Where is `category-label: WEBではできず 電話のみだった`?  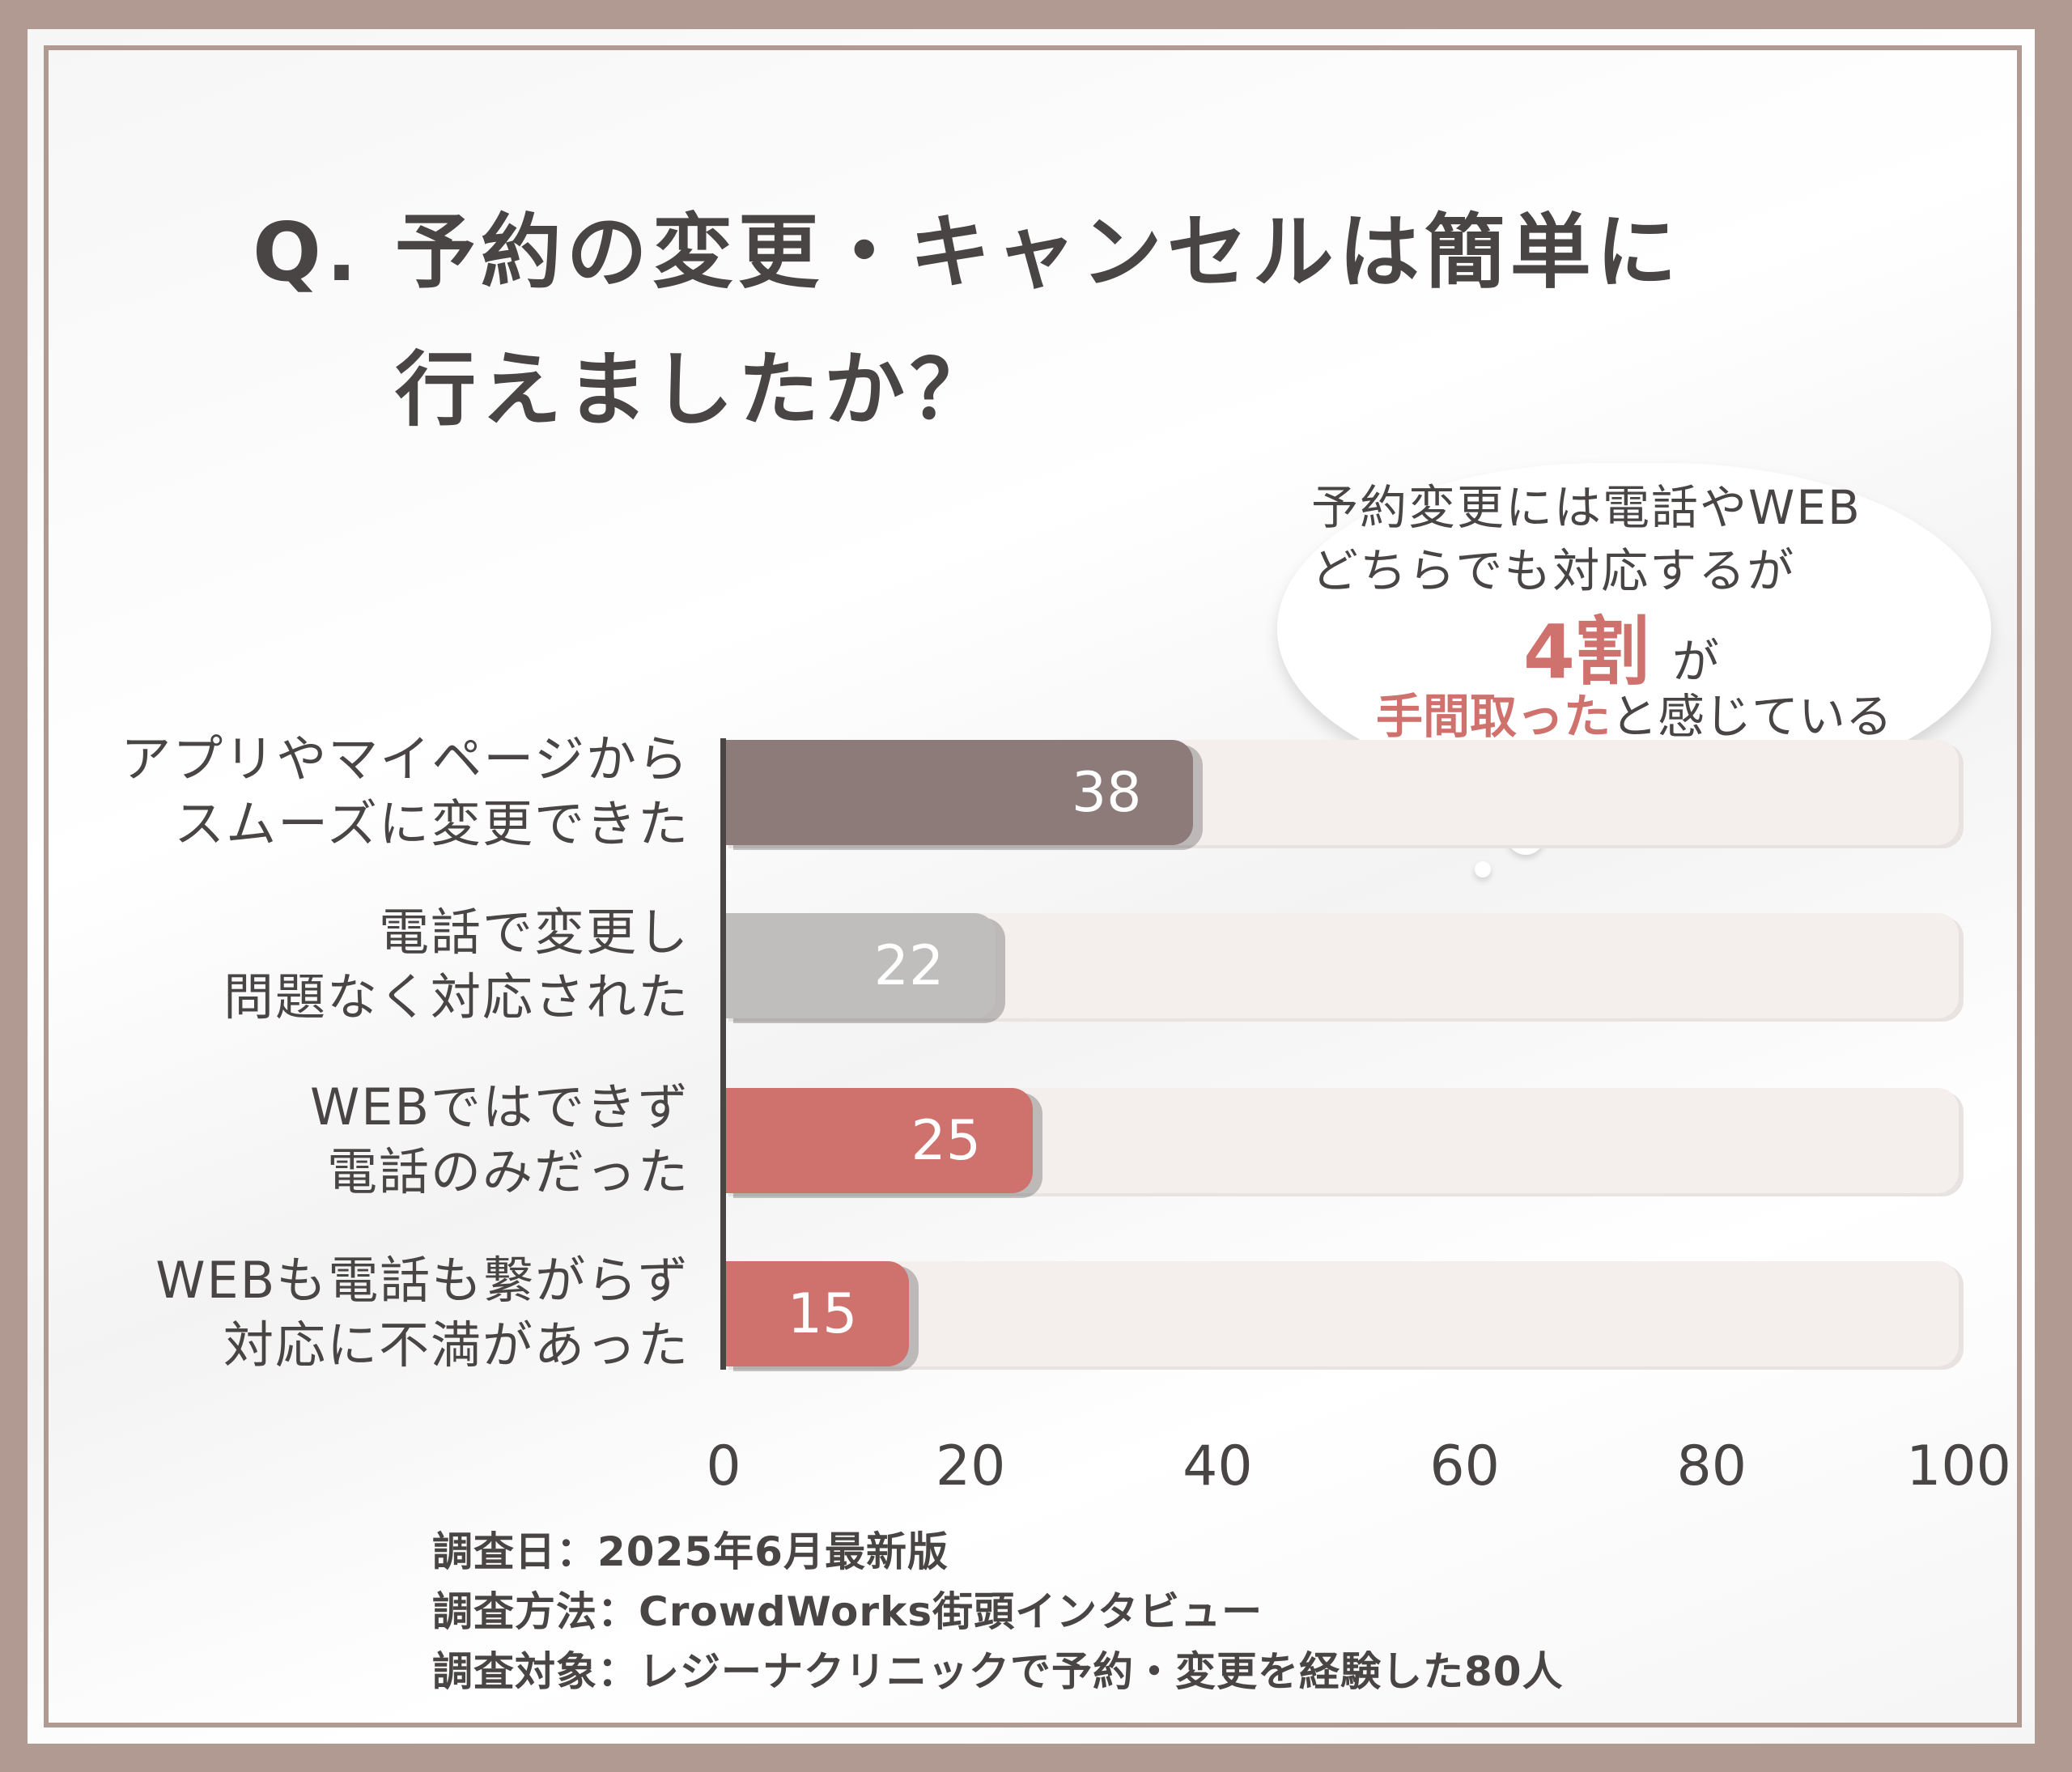
category-label: WEBではできず 電話のみだった is located at coordinates (499, 1139).